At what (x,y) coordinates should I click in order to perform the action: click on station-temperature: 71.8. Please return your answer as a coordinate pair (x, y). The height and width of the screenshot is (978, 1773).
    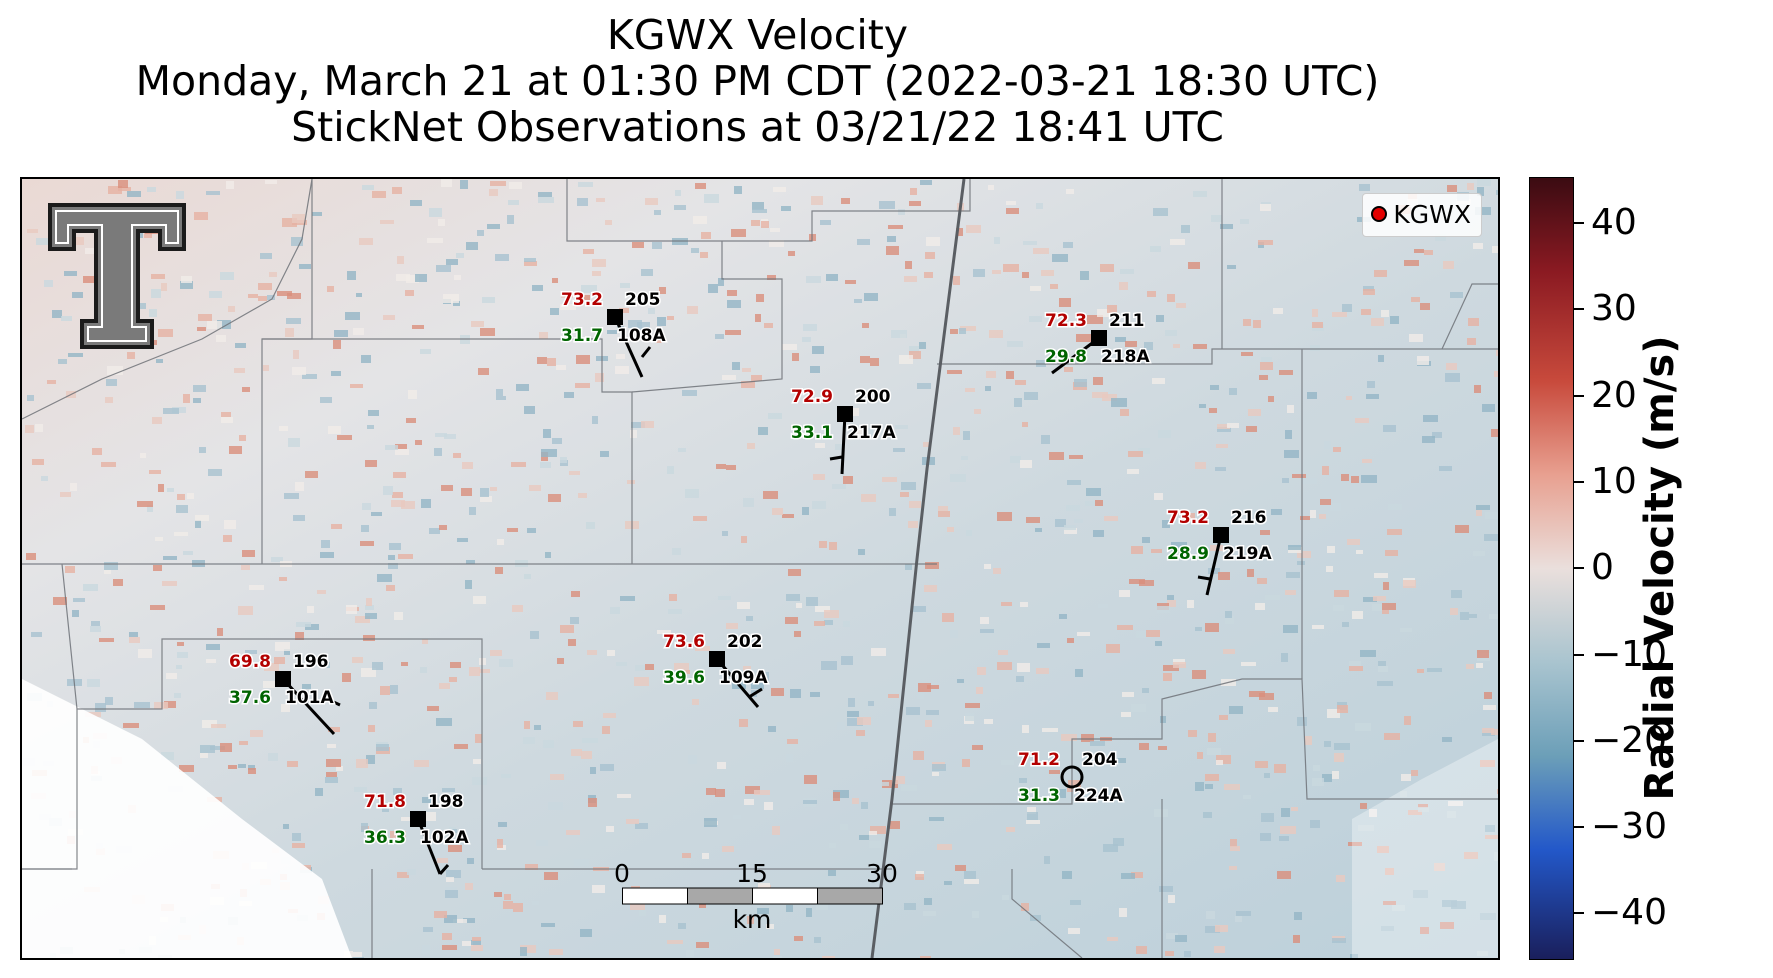
    Looking at the image, I should click on (385, 802).